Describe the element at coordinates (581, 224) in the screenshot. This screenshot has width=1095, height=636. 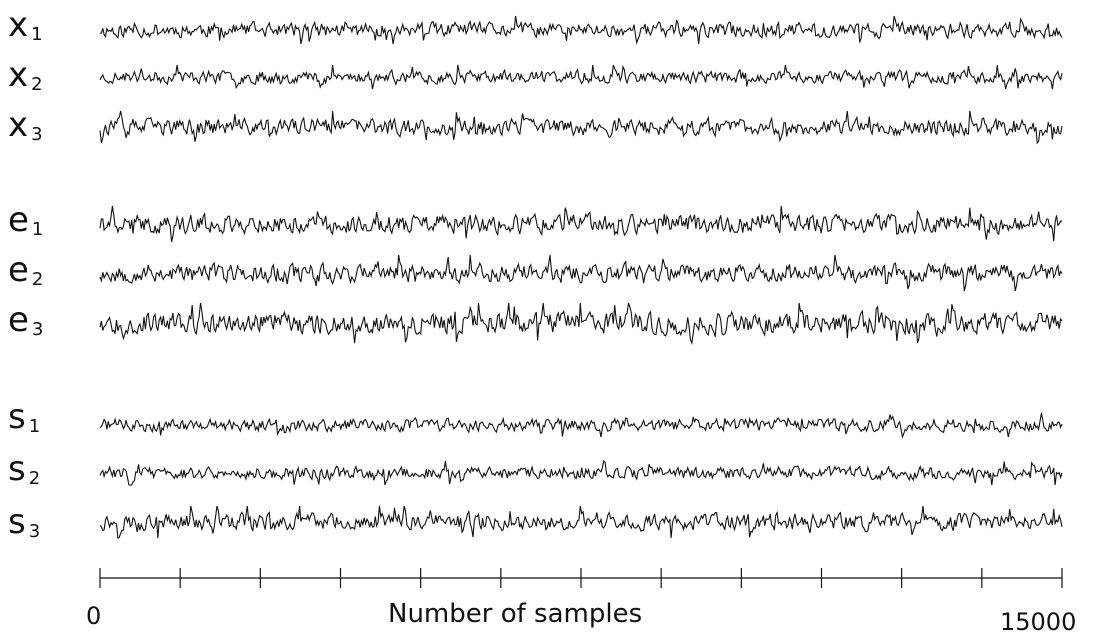
I see `trace-e1` at that location.